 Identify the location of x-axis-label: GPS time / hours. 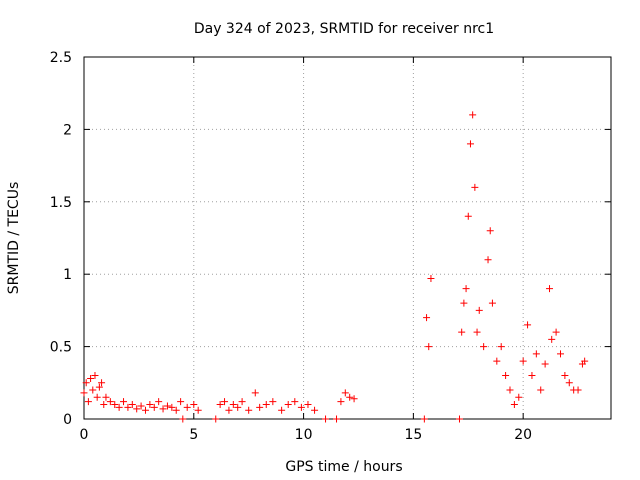
(343, 467).